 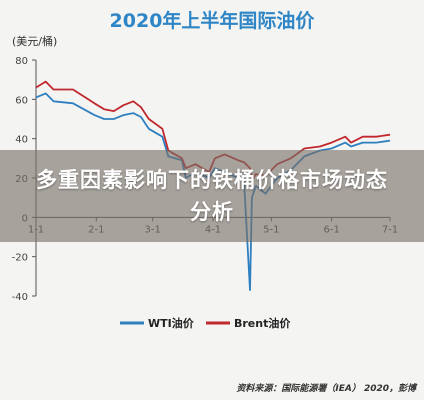 I want to click on chart-title: 2020年上半年国际油价, so click(x=213, y=20).